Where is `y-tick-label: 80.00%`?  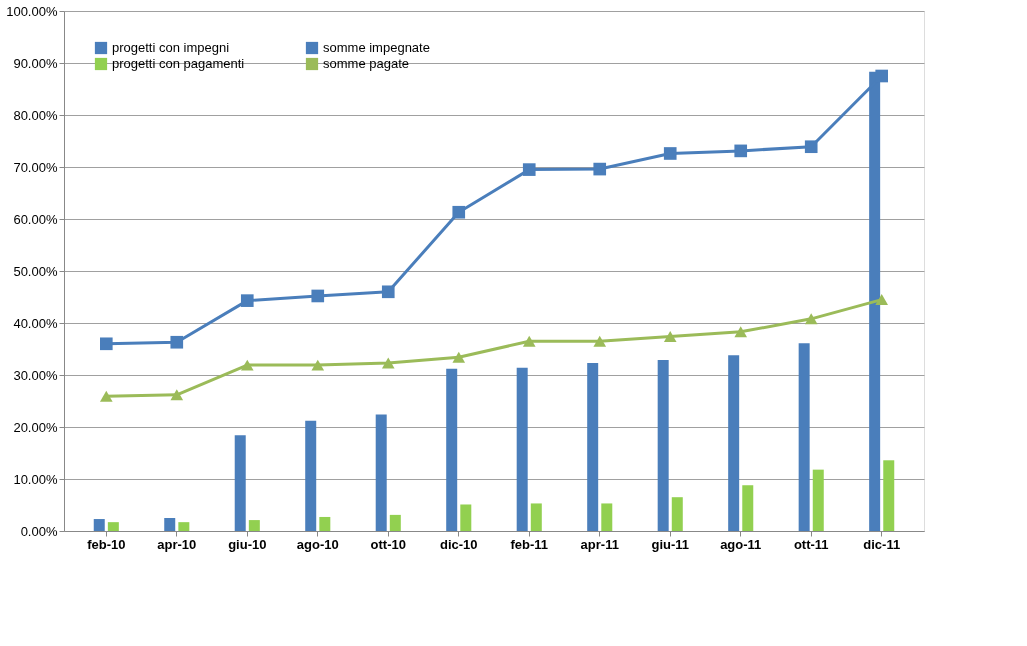
y-tick-label: 80.00% is located at coordinates (35, 115).